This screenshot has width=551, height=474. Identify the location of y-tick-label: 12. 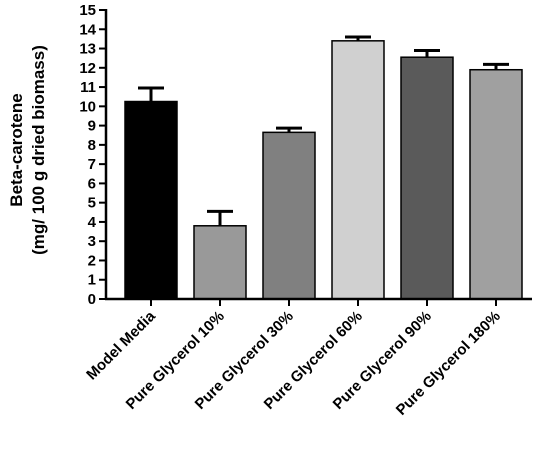
(87, 68).